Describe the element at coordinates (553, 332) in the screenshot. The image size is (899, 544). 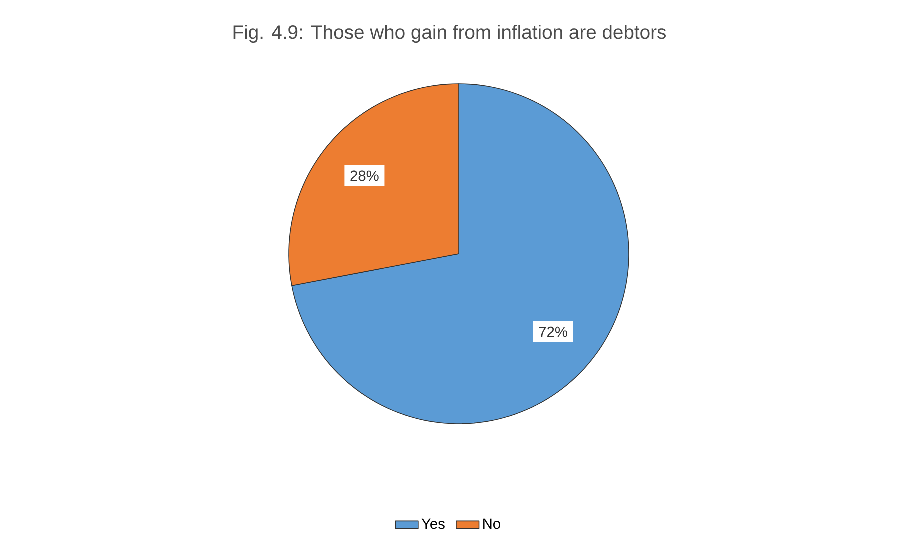
I see `data-label: 72%` at that location.